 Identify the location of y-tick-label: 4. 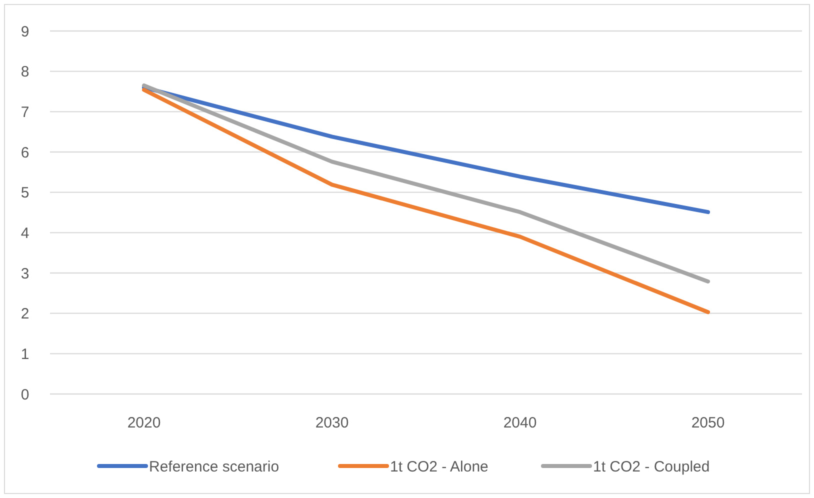
(25, 233).